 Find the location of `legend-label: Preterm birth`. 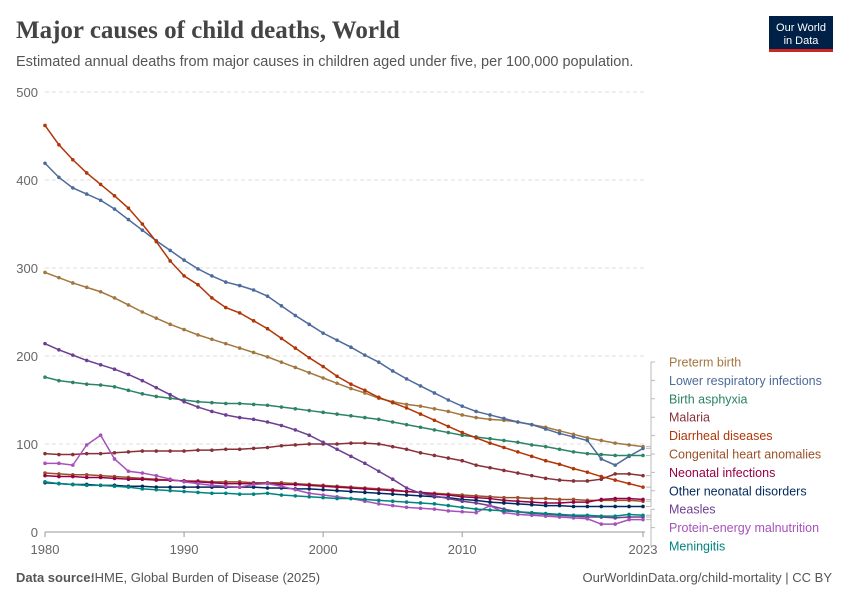

legend-label: Preterm birth is located at coordinates (705, 363).